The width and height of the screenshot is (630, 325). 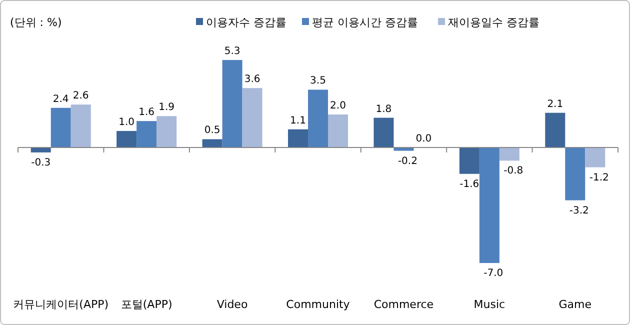 What do you see at coordinates (60, 99) in the screenshot?
I see `data-label: 2.4` at bounding box center [60, 99].